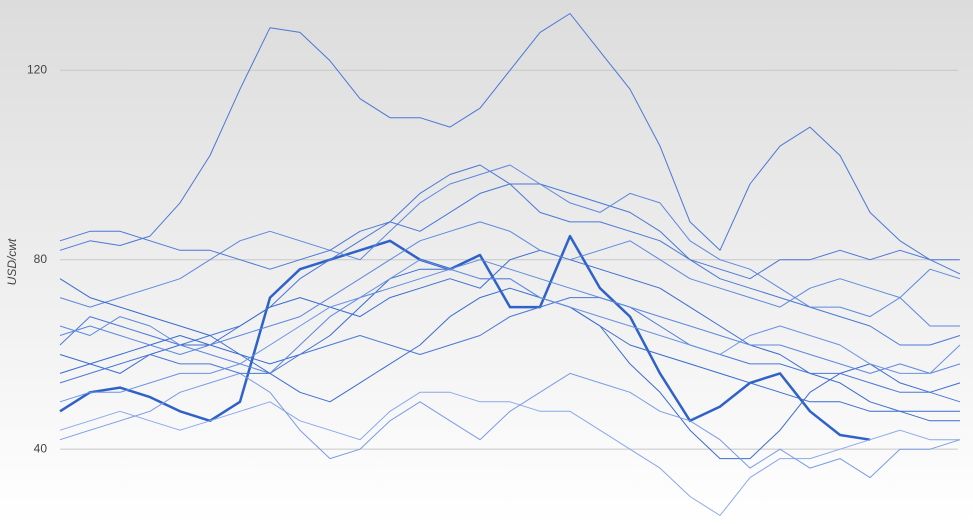 Image resolution: width=973 pixels, height=524 pixels. Describe the element at coordinates (37, 69) in the screenshot. I see `y-tick-label: 120` at that location.